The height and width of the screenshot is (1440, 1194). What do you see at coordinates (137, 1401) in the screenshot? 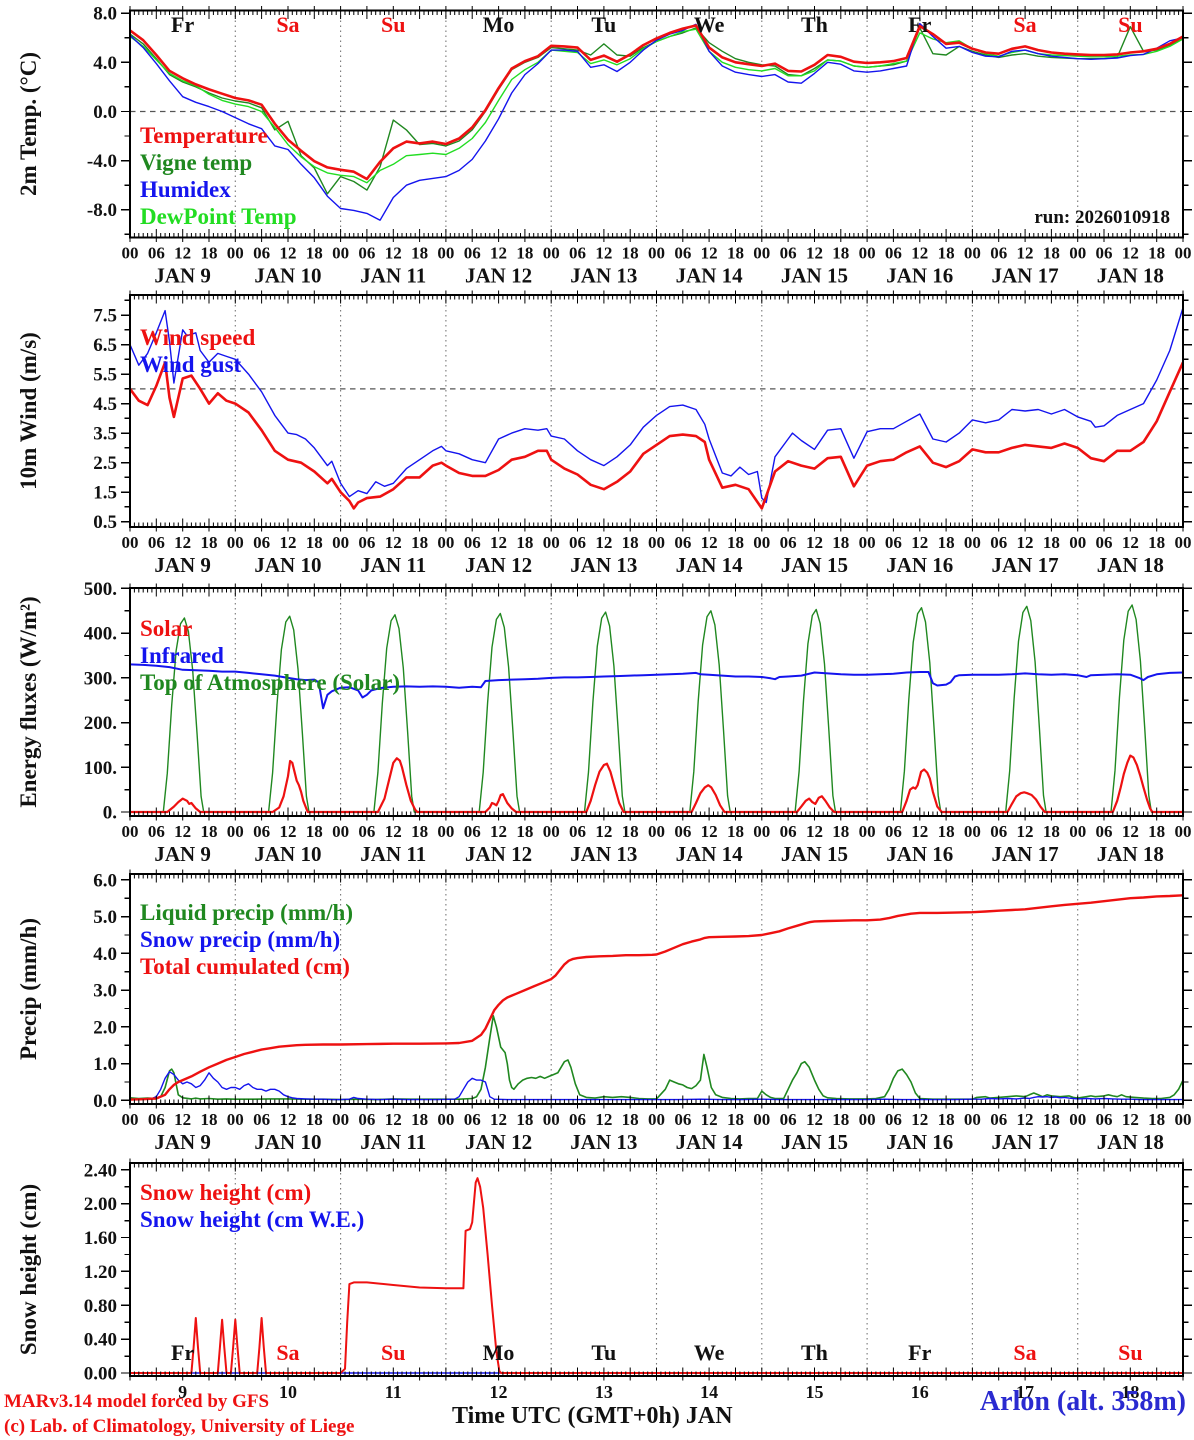
I see `model-credit: MARv3.14 model forced by GFS` at bounding box center [137, 1401].